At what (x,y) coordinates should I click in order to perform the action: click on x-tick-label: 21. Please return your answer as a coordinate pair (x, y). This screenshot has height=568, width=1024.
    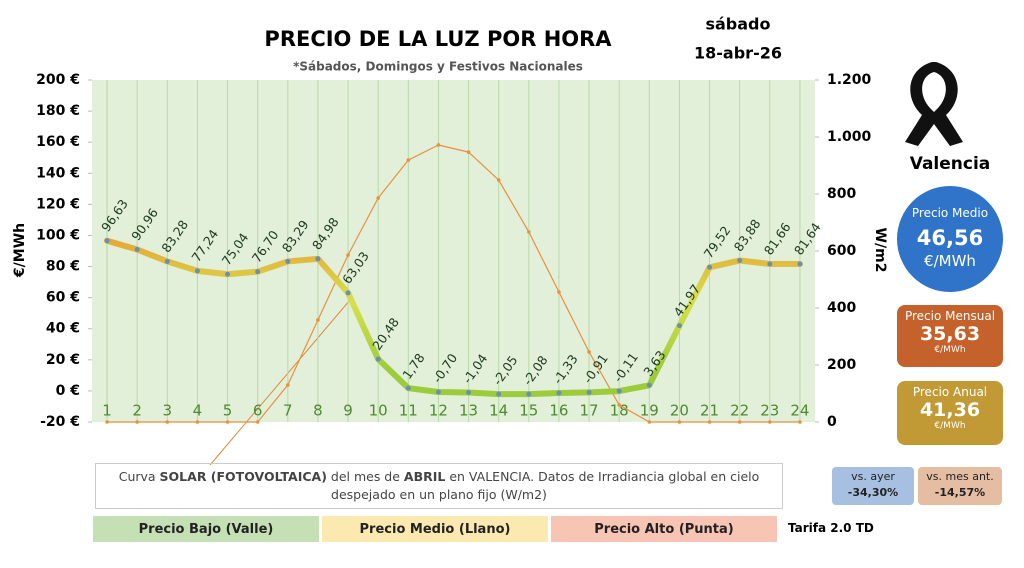
    Looking at the image, I should click on (709, 411).